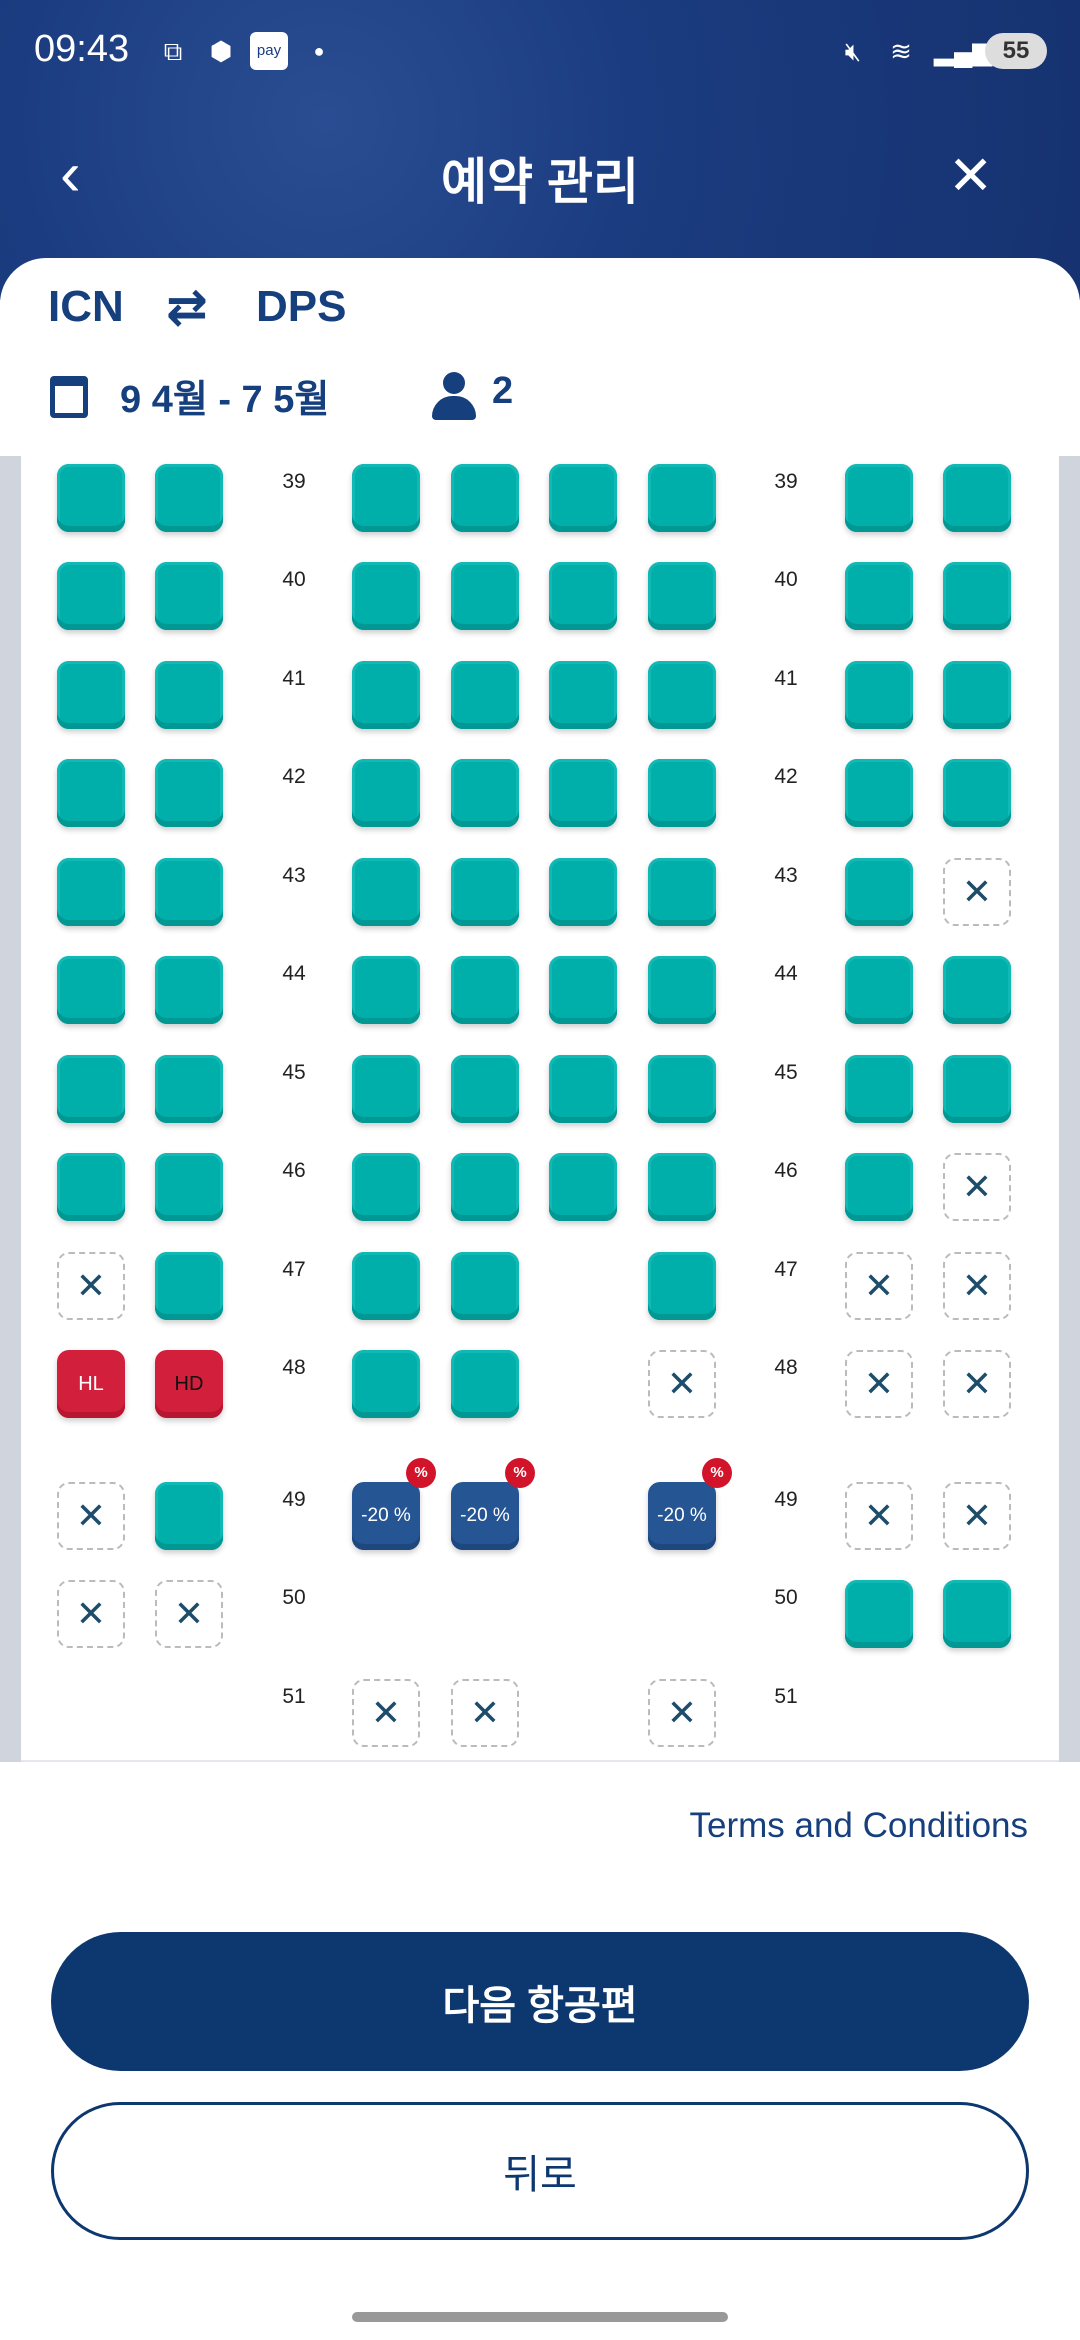 The image size is (1080, 2340). What do you see at coordinates (540, 2317) in the screenshot?
I see `home-indicator` at bounding box center [540, 2317].